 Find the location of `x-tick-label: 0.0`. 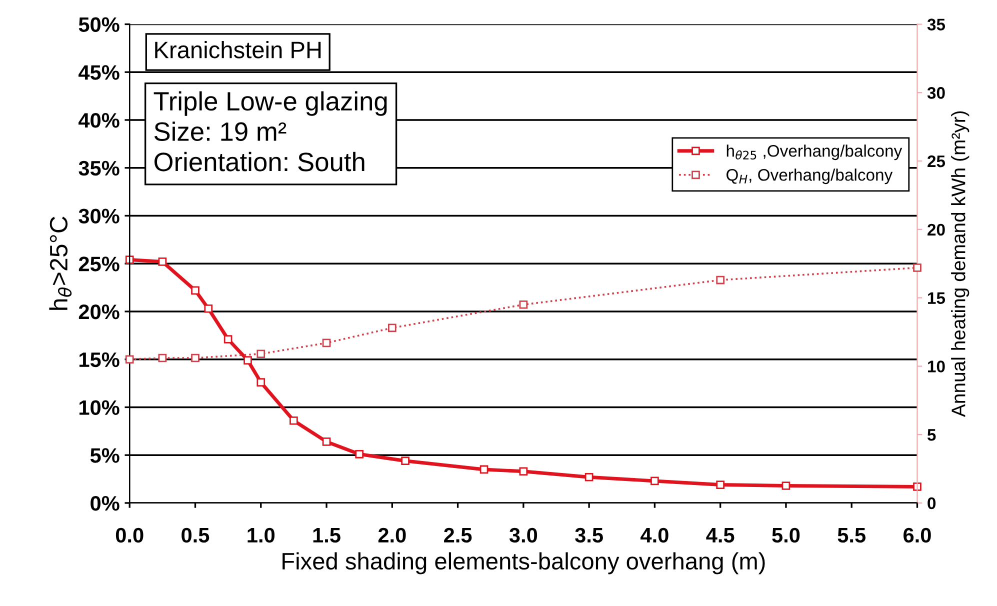

x-tick-label: 0.0 is located at coordinates (130, 535).